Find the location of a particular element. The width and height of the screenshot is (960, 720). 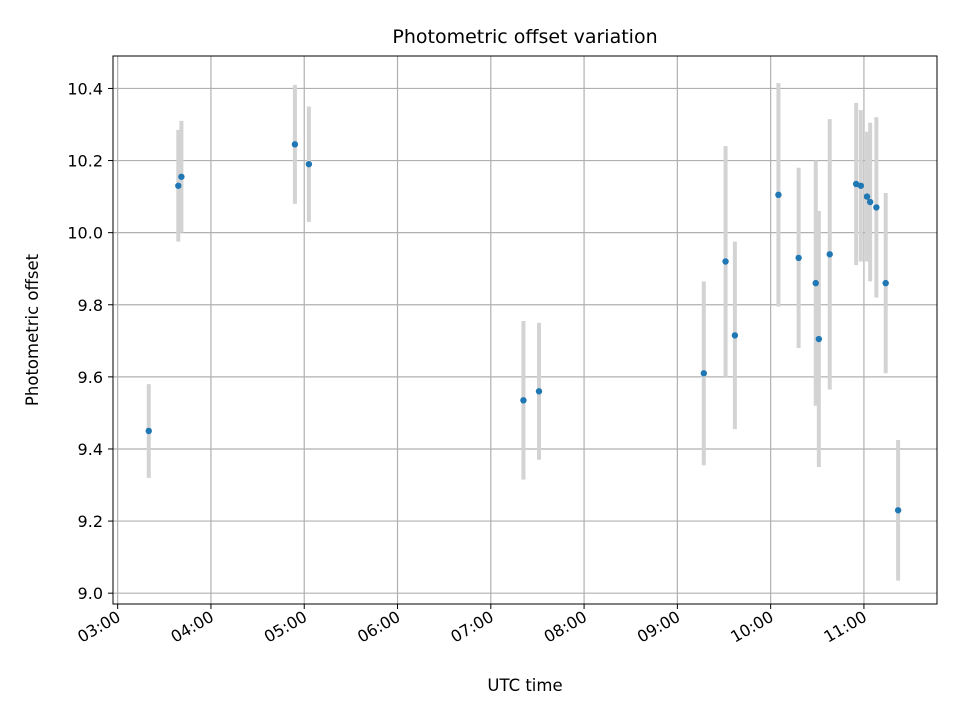

y-axis-label: Photometric offset is located at coordinates (32, 329).